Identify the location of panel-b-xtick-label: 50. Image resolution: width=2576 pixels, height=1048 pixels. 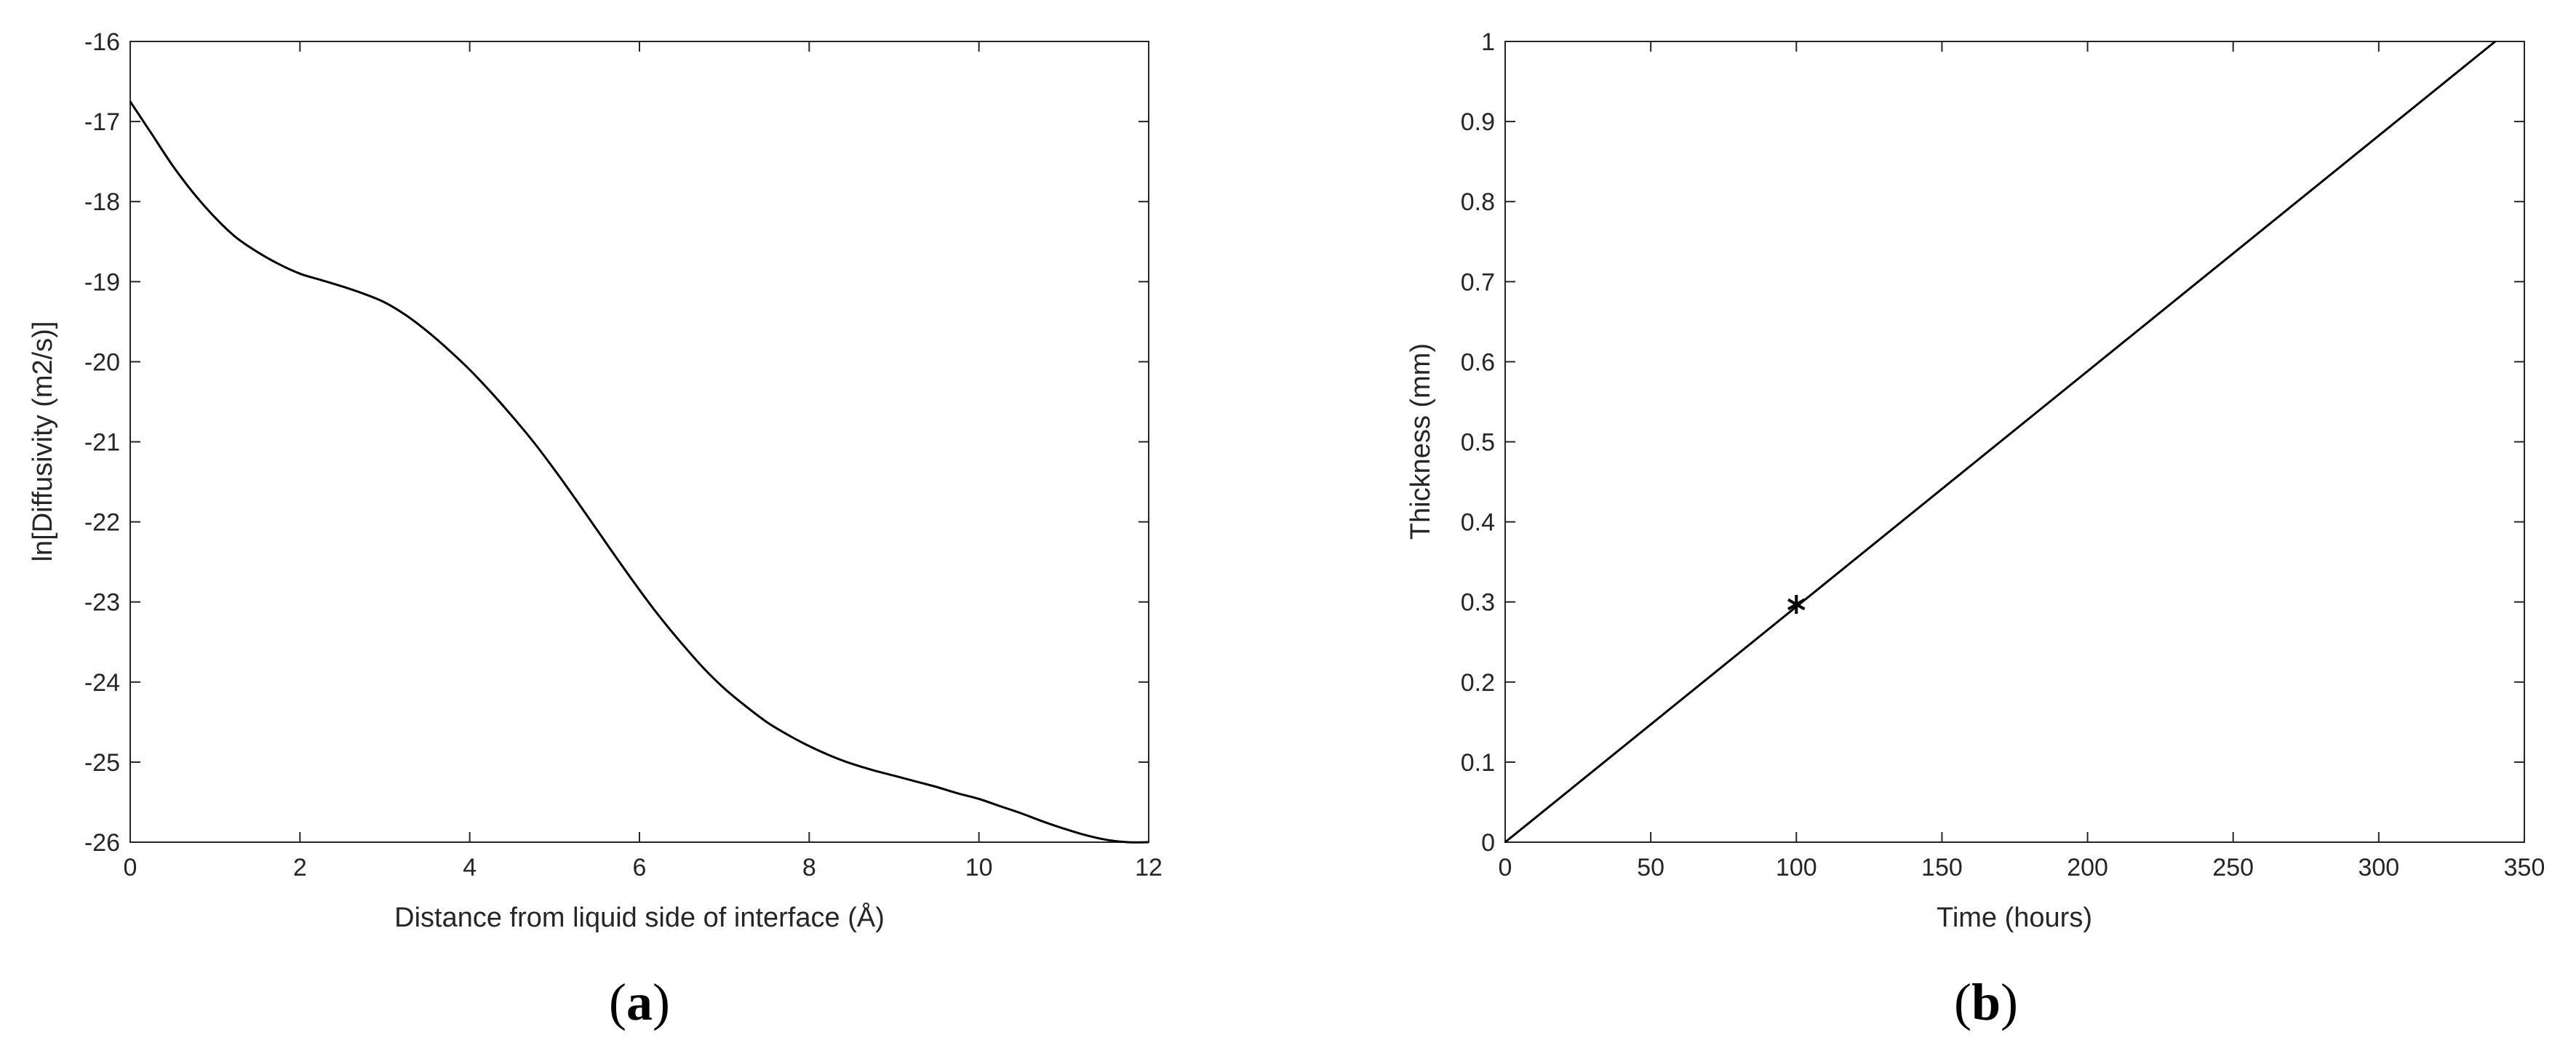
(1650, 867).